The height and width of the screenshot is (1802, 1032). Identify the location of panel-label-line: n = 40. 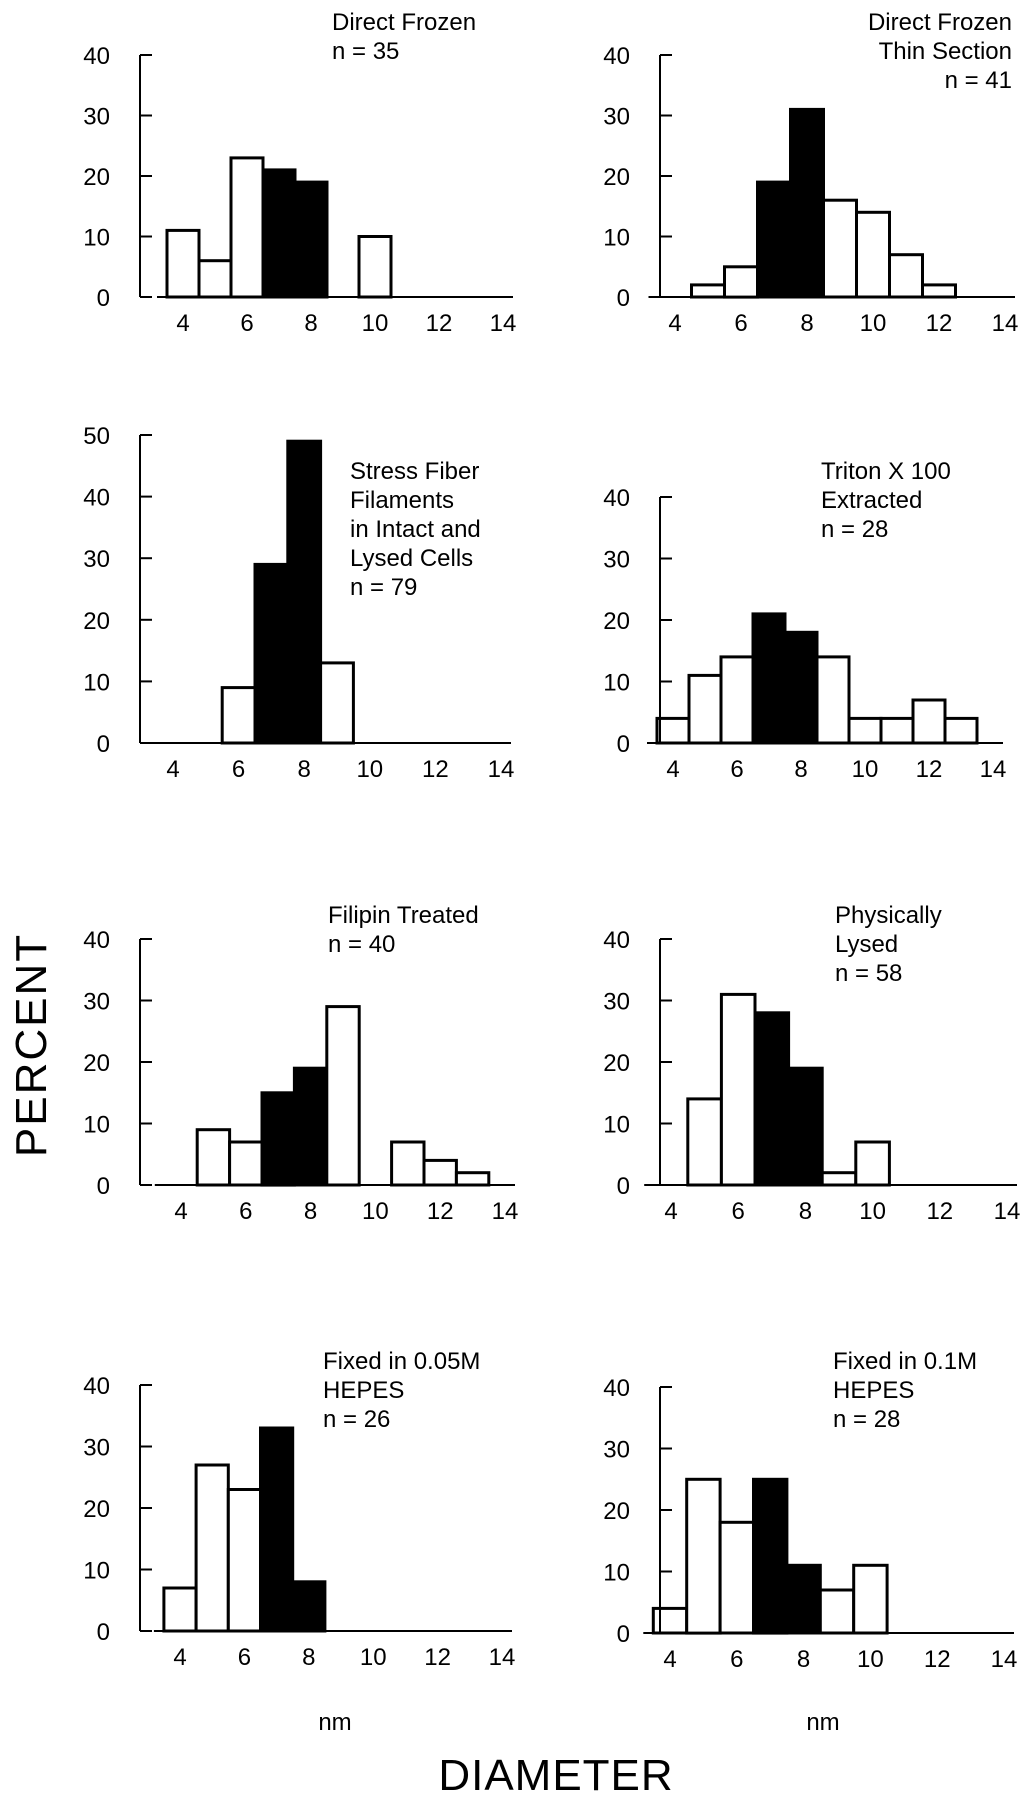
(361, 944).